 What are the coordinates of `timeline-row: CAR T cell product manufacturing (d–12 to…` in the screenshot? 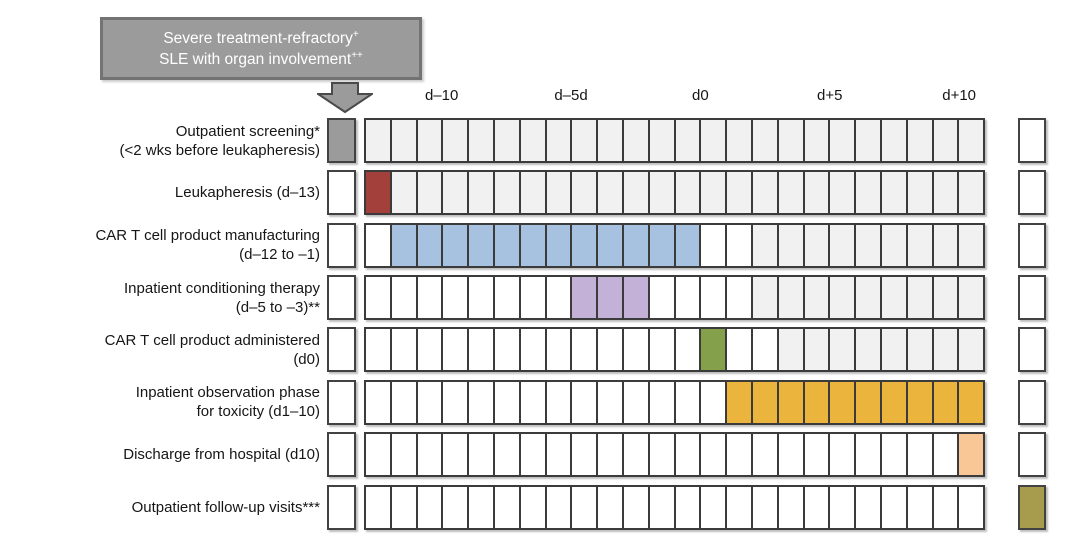 It's located at (540, 245).